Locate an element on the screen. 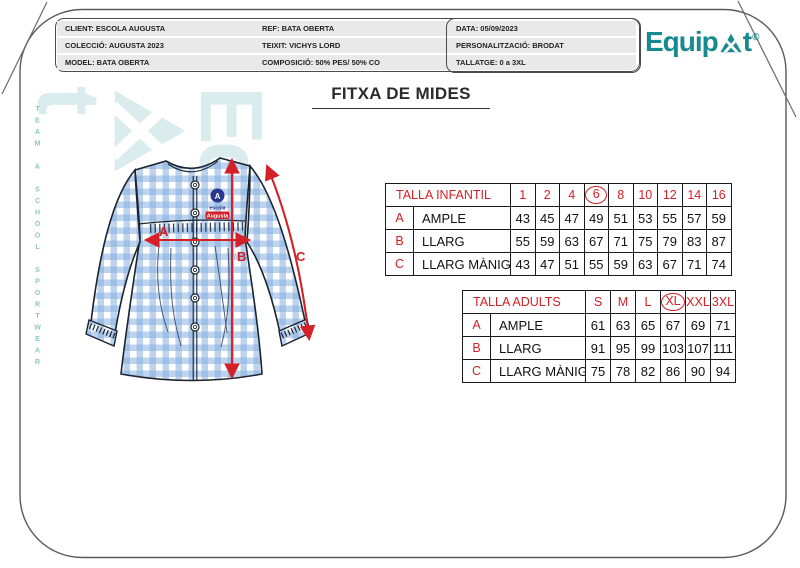 Image resolution: width=800 pixels, height=568 pixels. watermark-text: t is located at coordinates (69, 99).